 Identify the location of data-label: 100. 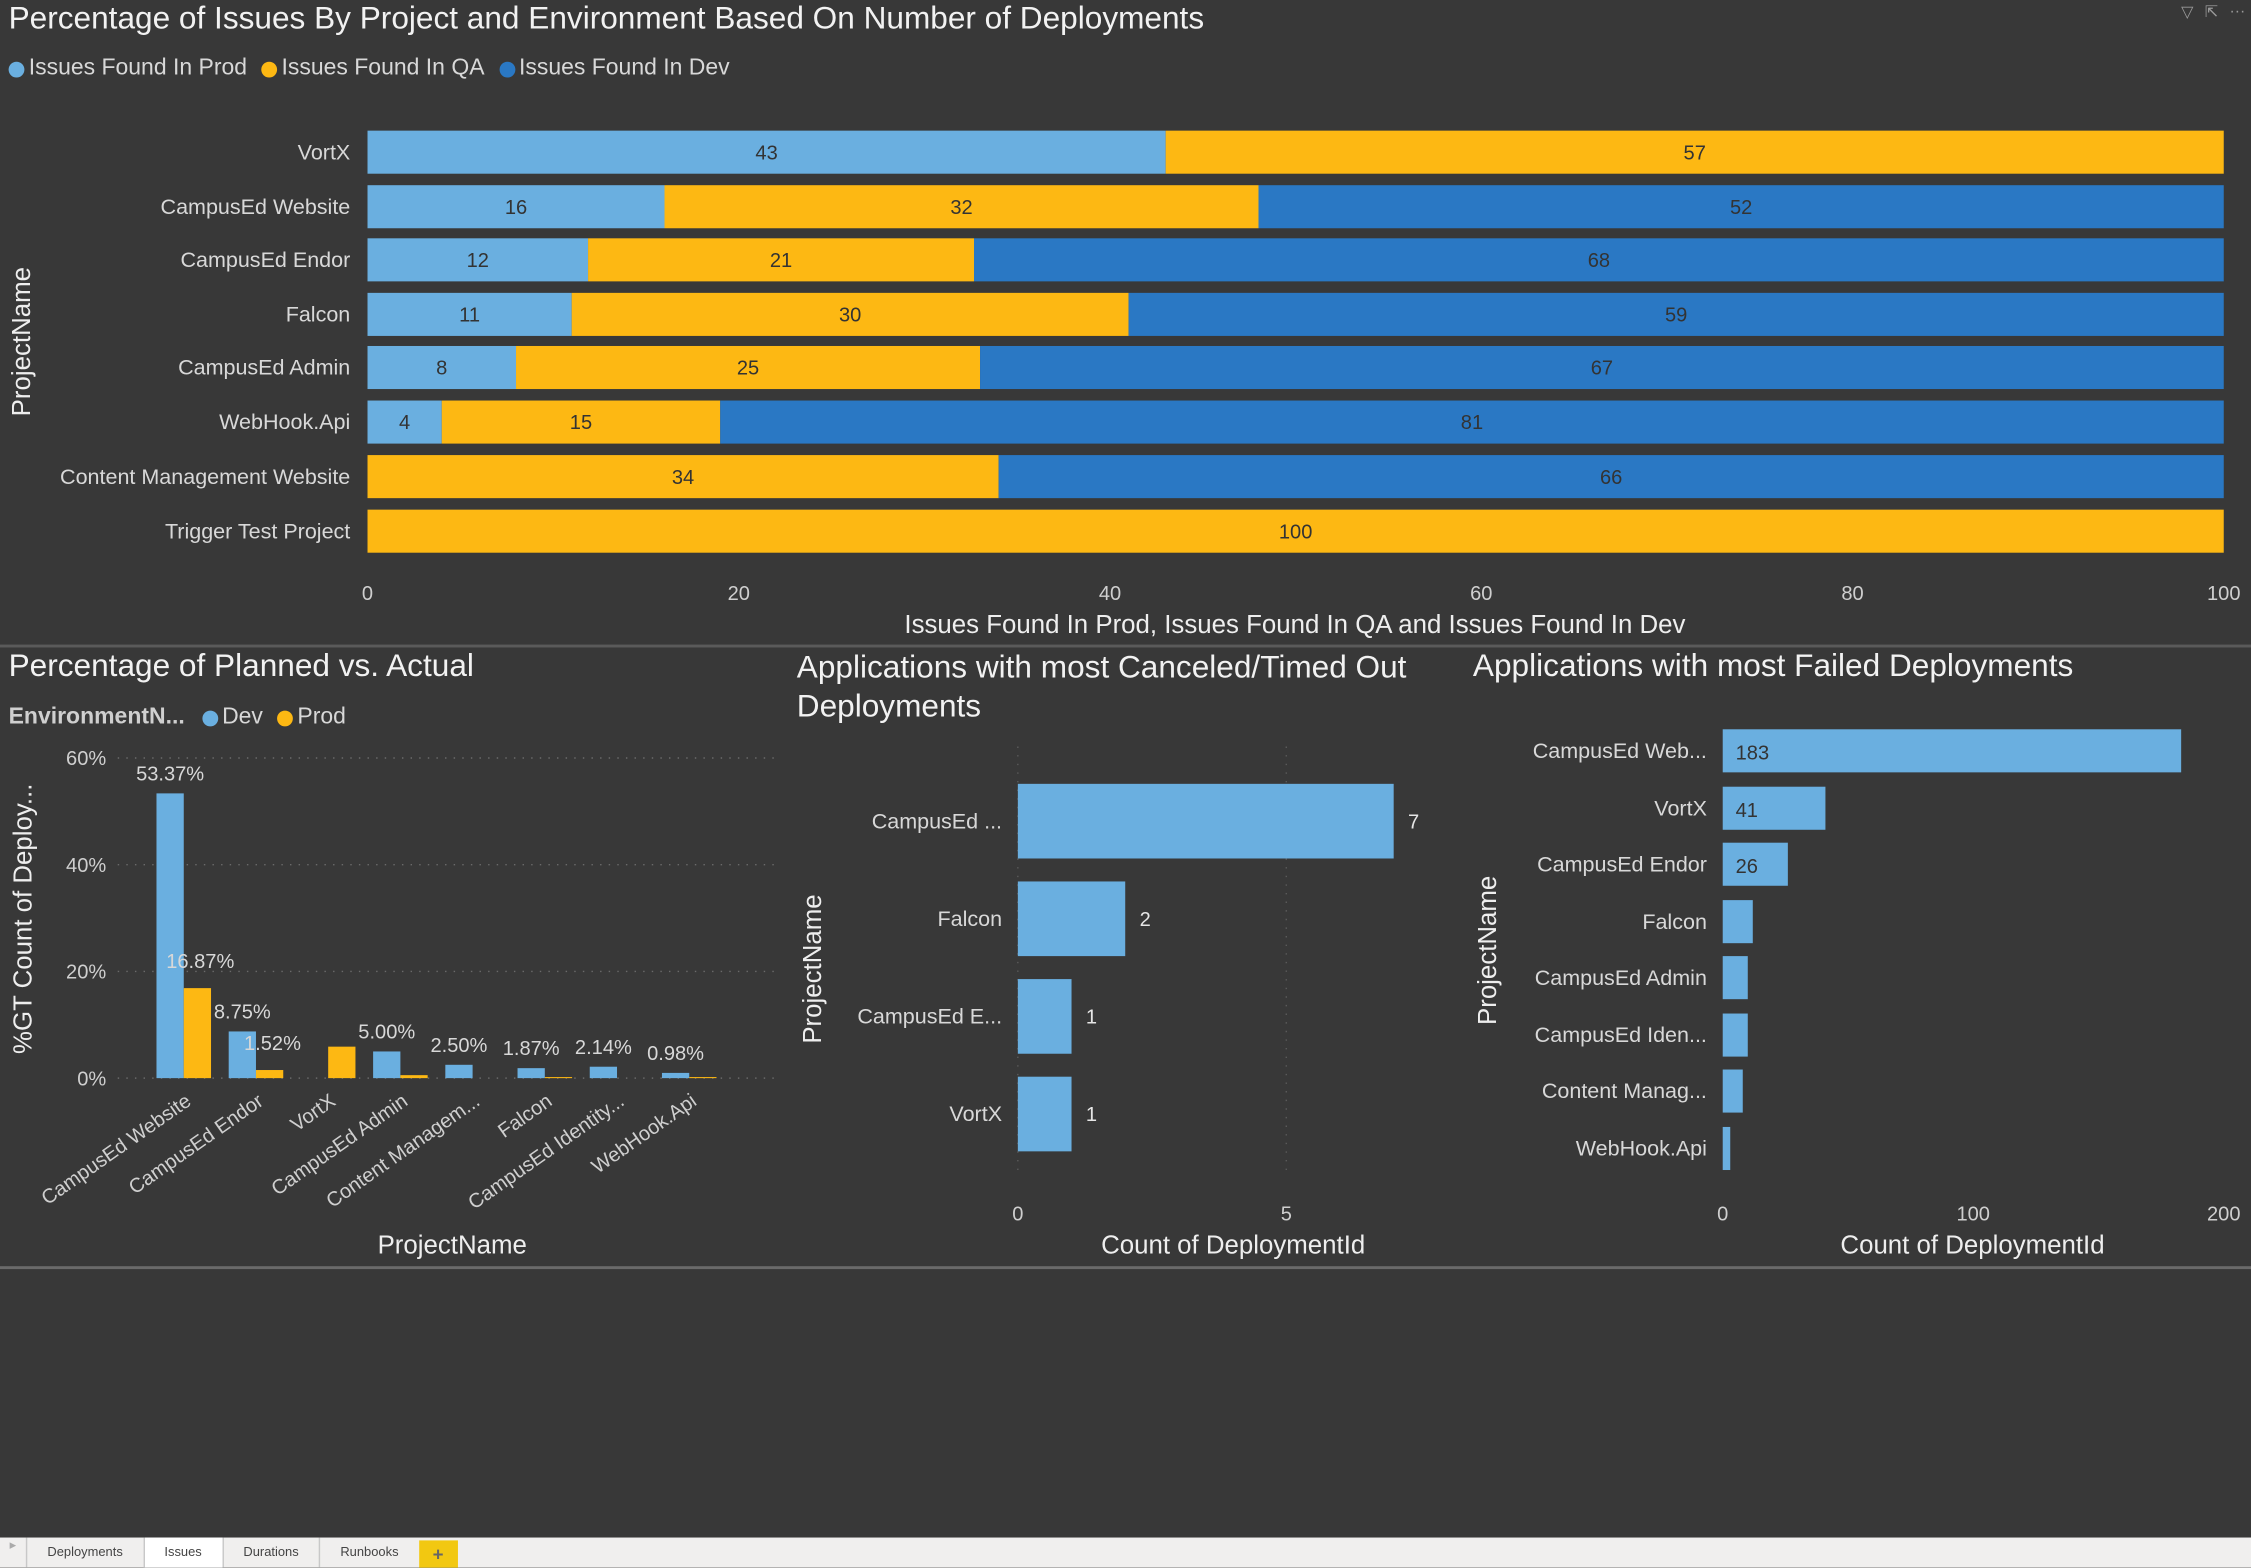
(1296, 532).